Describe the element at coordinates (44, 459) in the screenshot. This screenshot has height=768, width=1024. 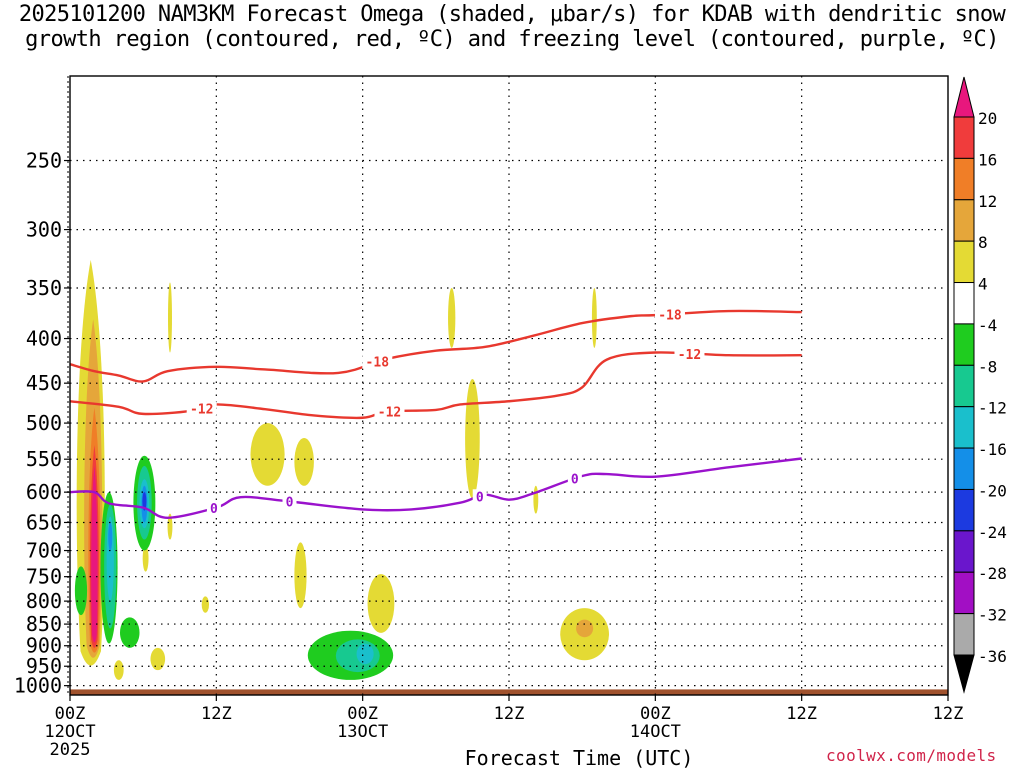
I see `y-tick-label-550: 550` at that location.